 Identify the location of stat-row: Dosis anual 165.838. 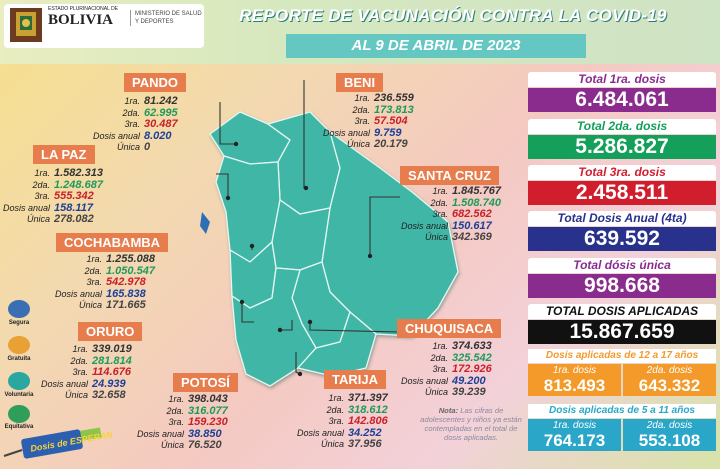
(104, 294).